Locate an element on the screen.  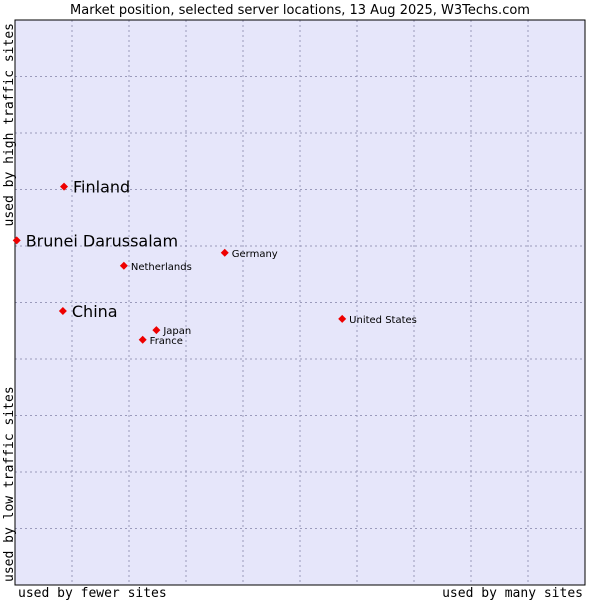
point-label-china: China is located at coordinates (95, 311).